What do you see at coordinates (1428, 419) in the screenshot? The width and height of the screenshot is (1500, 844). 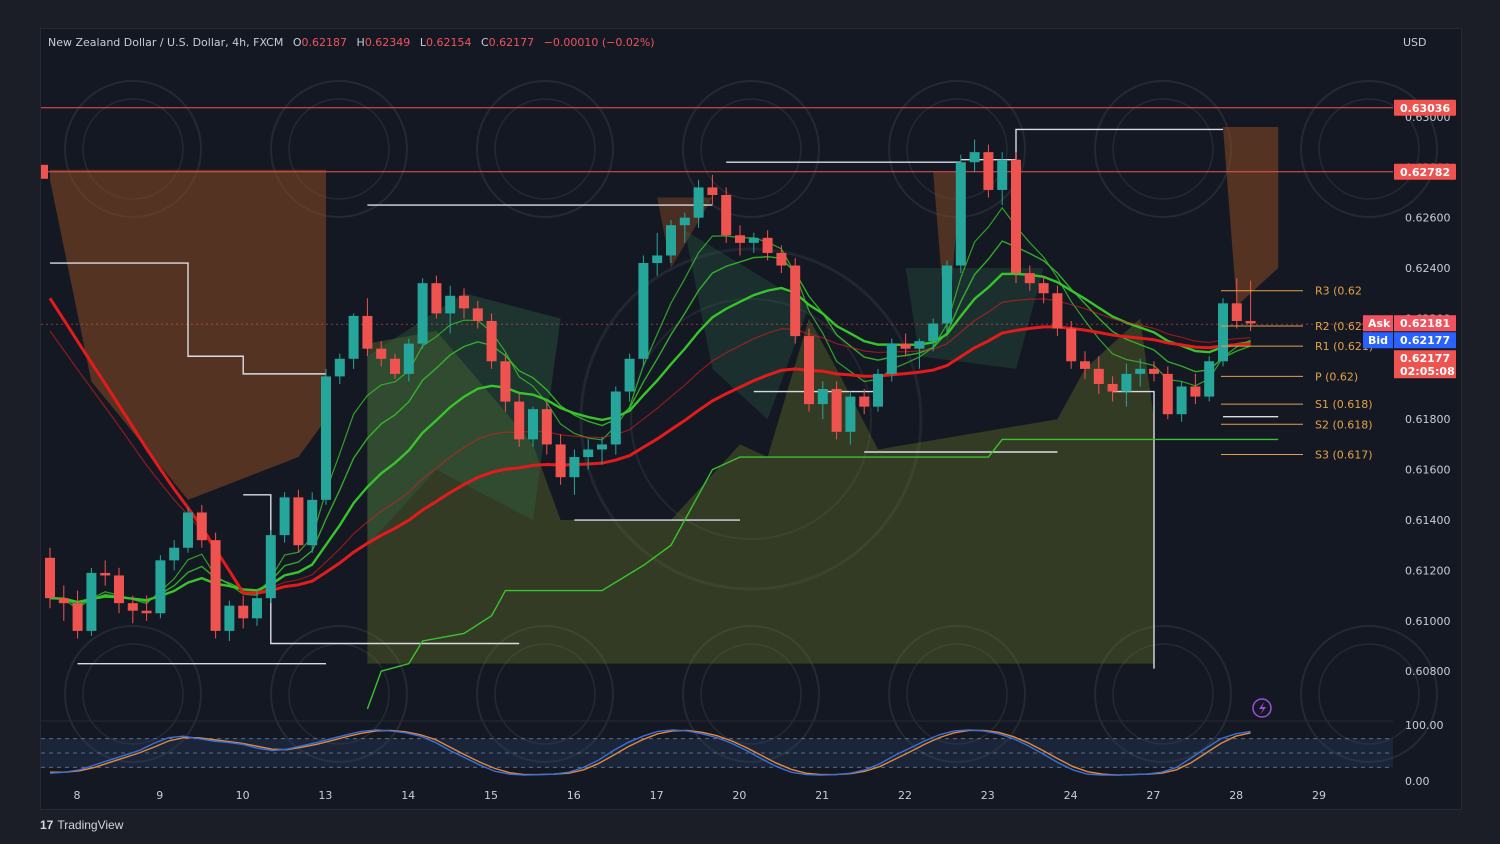 I see `price-tick-label: 0.61800` at bounding box center [1428, 419].